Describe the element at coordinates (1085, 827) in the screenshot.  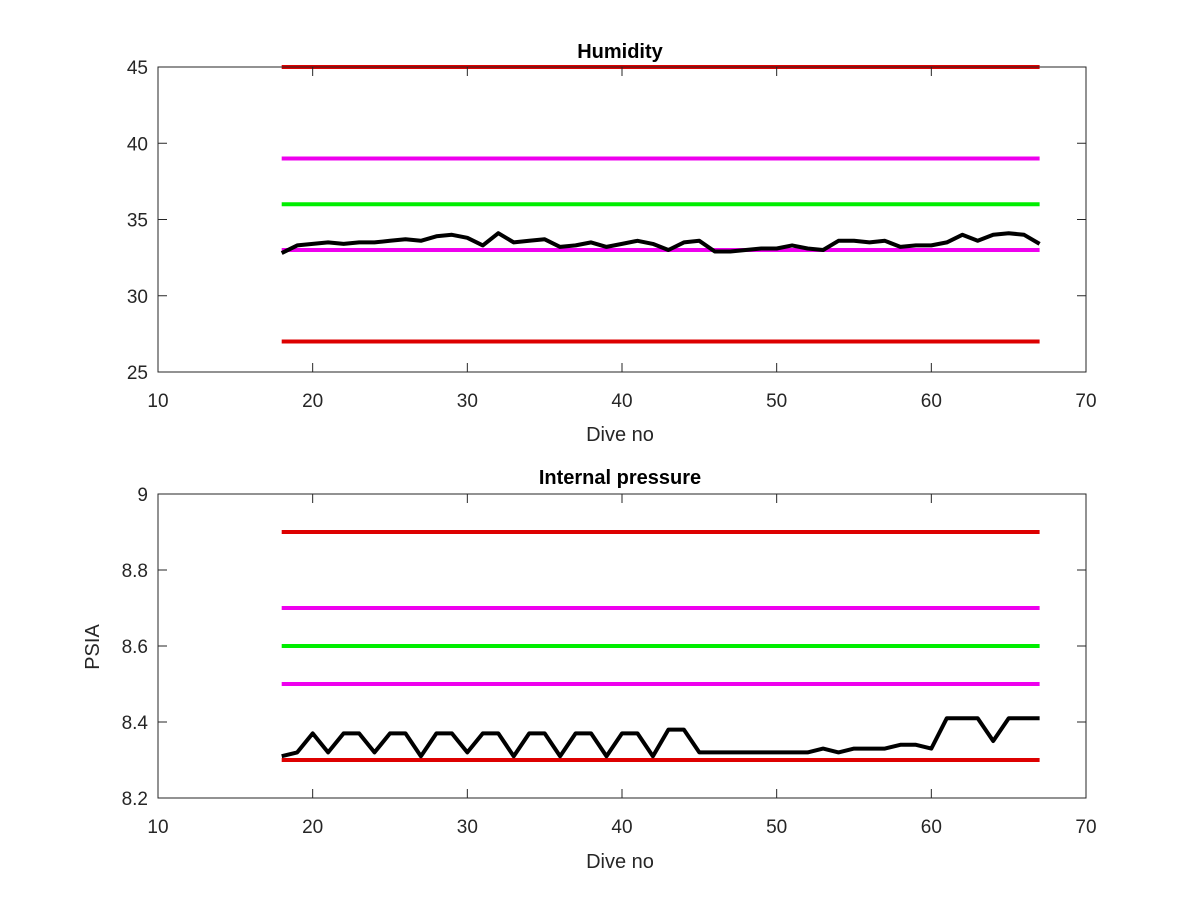
I see `x-tick-label-internal-pressure-6: 70` at that location.